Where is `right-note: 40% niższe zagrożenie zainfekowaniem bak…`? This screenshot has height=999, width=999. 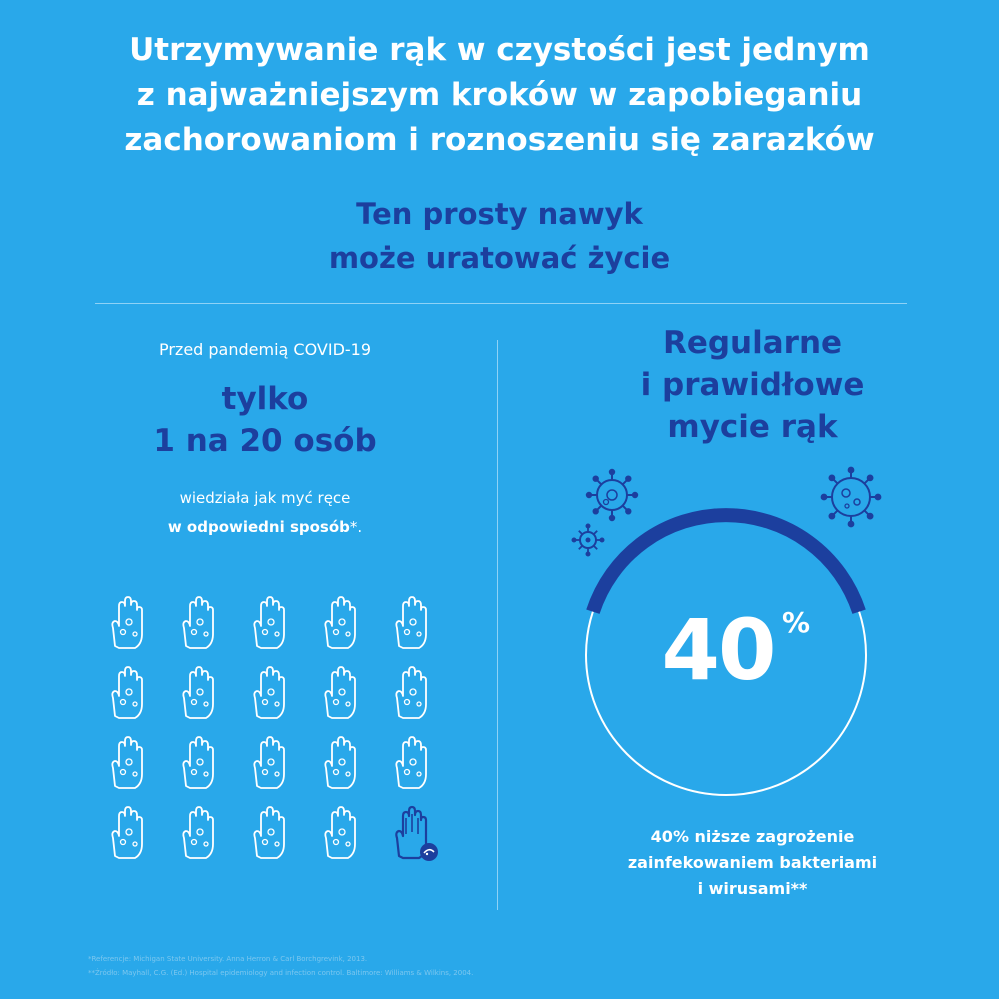 right-note: 40% niższe zagrożenie zainfekowaniem bak… is located at coordinates (752, 863).